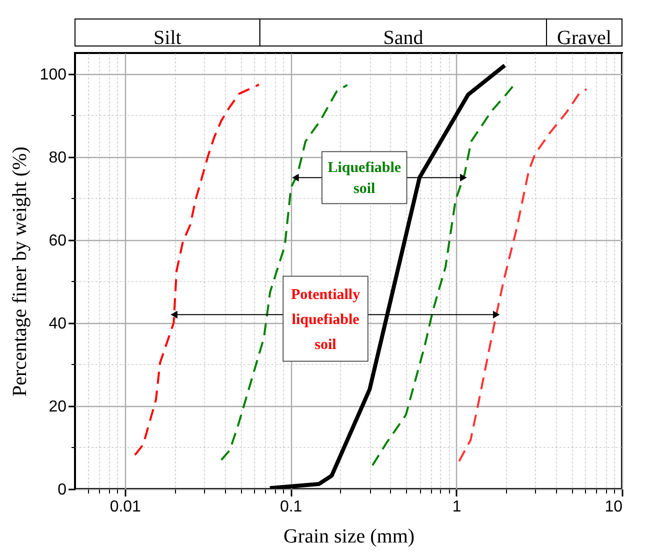 The width and height of the screenshot is (655, 553). I want to click on y-tick-label: 0, so click(62, 490).